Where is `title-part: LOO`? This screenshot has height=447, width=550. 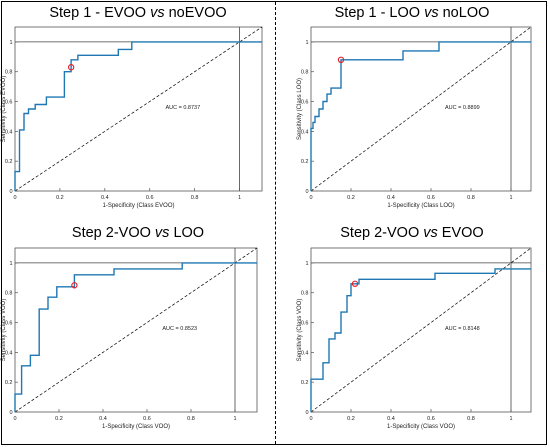
title-part: LOO is located at coordinates (187, 233).